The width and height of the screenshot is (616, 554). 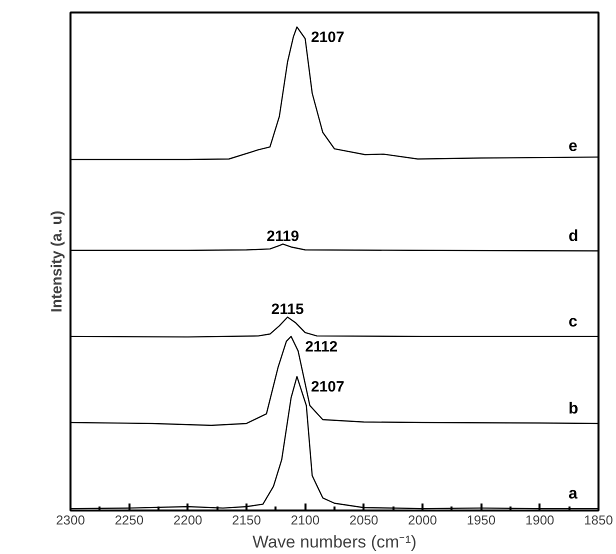 What do you see at coordinates (598, 520) in the screenshot?
I see `x-tick-label: 1850` at bounding box center [598, 520].